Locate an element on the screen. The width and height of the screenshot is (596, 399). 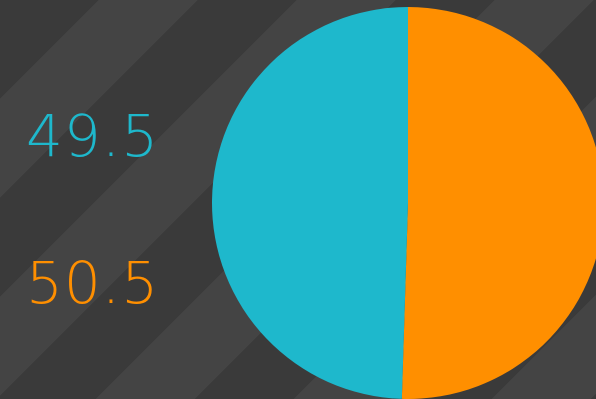
slice-value-label-cyan: 49.5 is located at coordinates (93, 136).